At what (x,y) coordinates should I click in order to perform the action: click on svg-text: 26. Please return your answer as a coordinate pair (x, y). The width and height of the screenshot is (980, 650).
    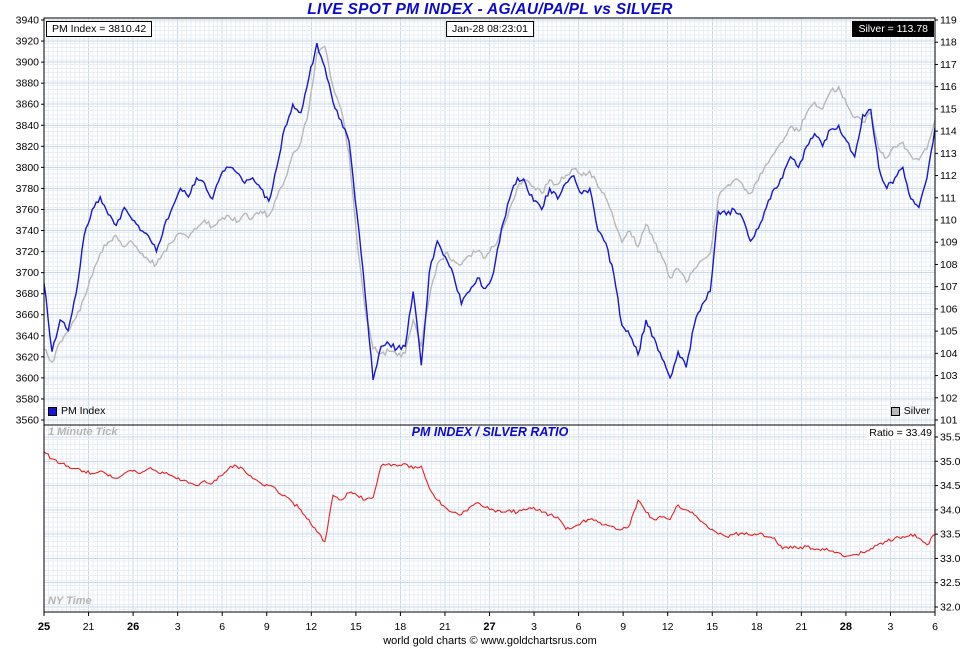
    Looking at the image, I should click on (133, 627).